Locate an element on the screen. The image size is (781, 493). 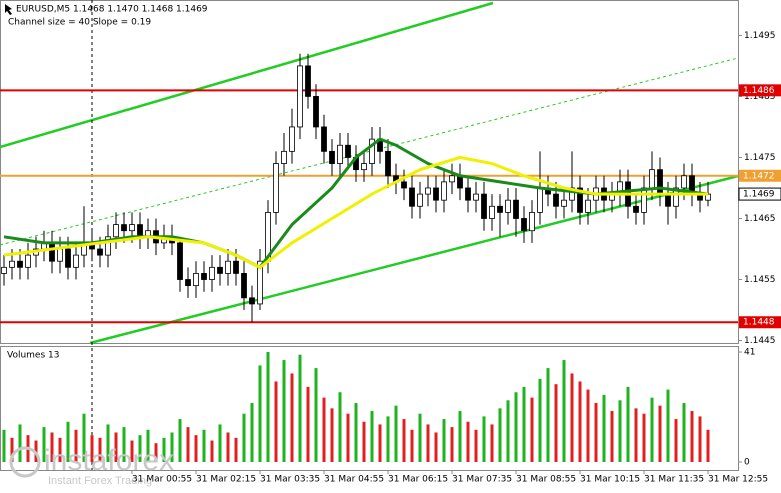
x-tick-label: 31 Mar 04:55 is located at coordinates (354, 480).